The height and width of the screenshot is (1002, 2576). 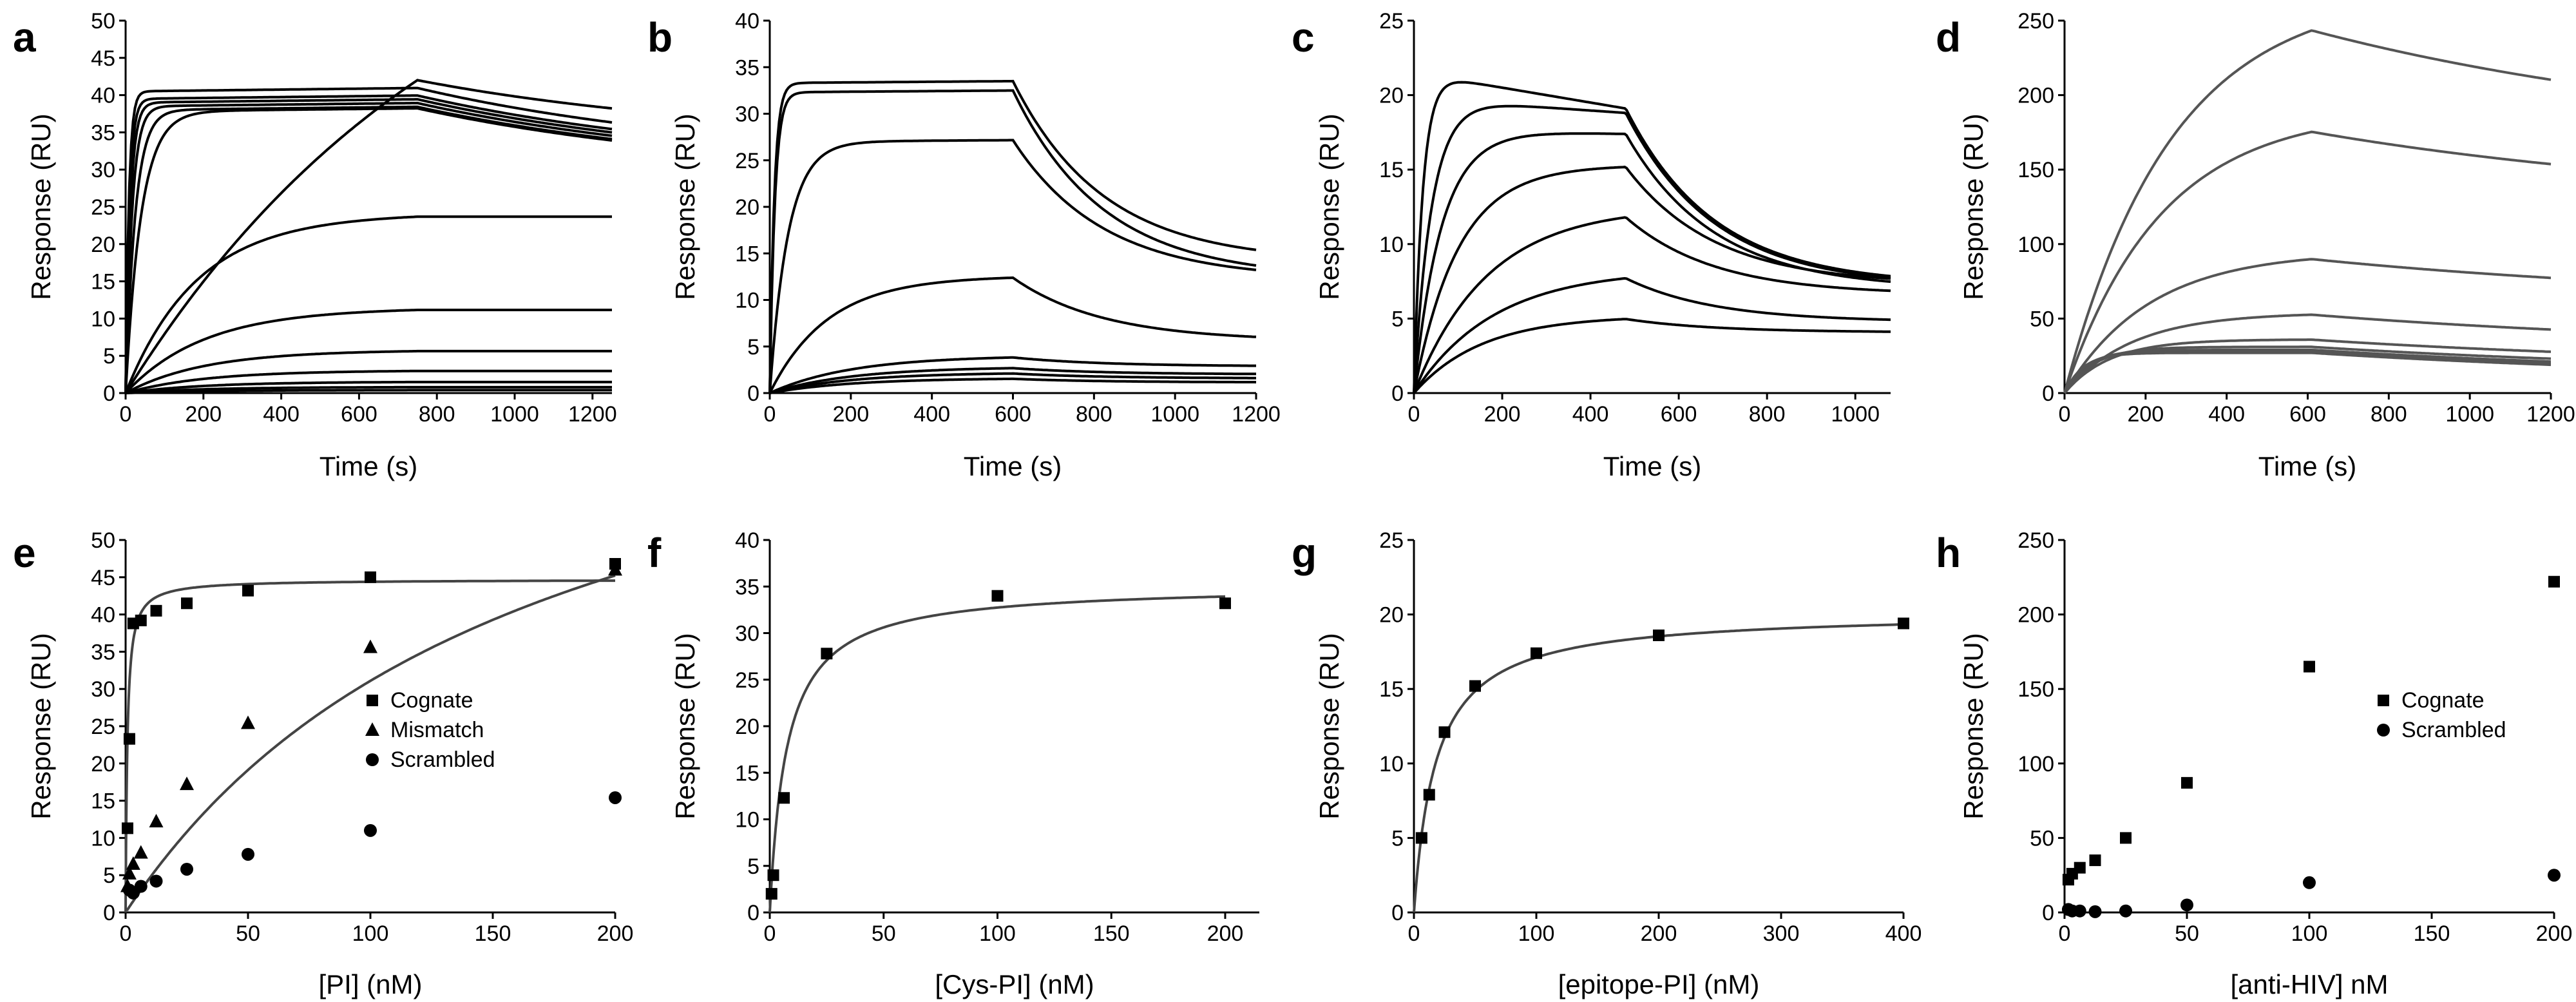 What do you see at coordinates (747, 254) in the screenshot?
I see `y-tick-label: 15` at bounding box center [747, 254].